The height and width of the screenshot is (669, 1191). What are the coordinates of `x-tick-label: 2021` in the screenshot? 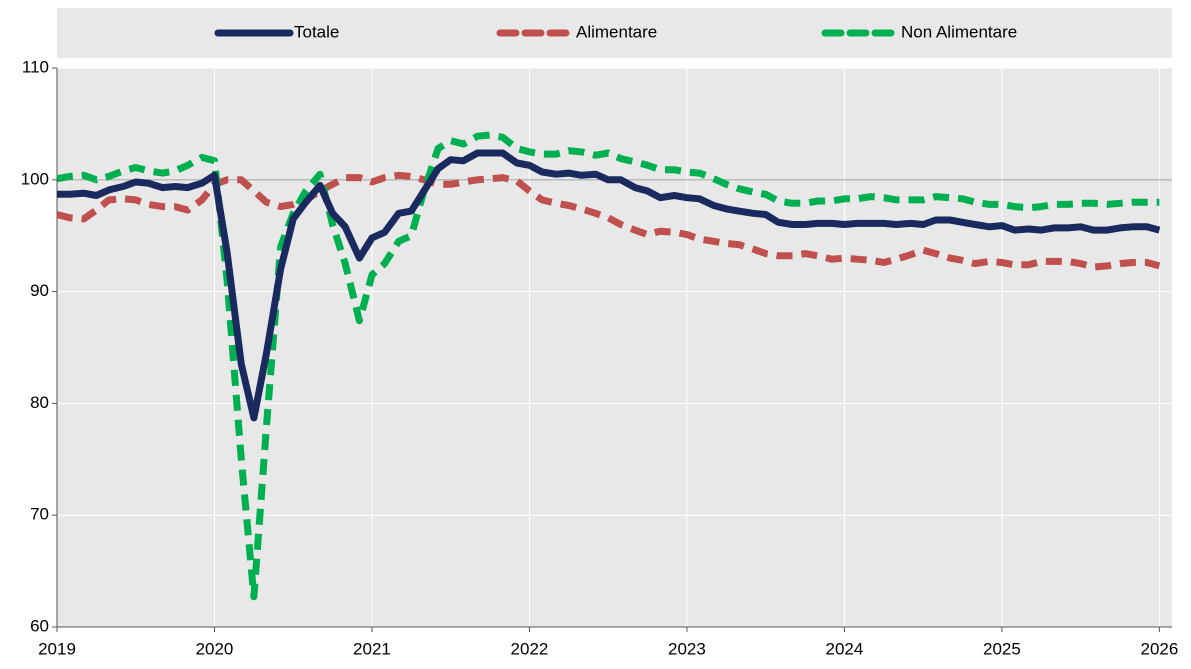 It's located at (372, 648).